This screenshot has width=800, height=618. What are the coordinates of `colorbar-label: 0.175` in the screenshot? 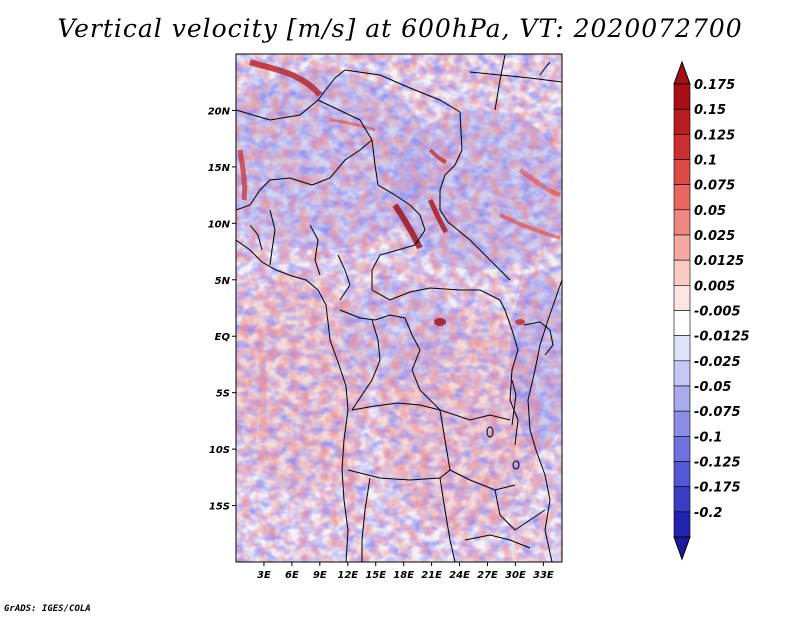 It's located at (714, 85).